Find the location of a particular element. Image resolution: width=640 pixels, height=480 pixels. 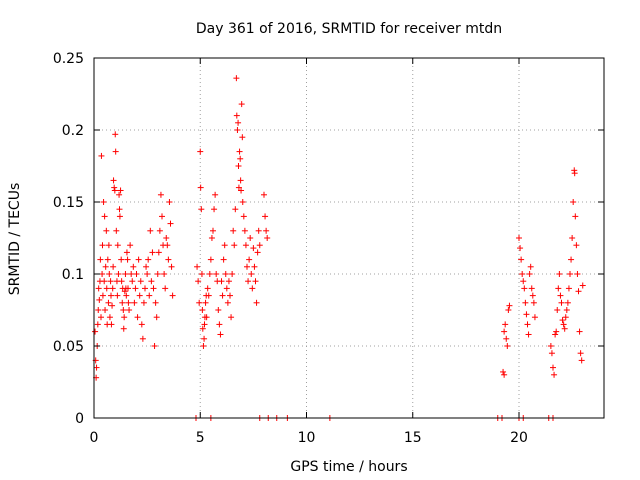

x-tick-label: 20 is located at coordinates (519, 438).